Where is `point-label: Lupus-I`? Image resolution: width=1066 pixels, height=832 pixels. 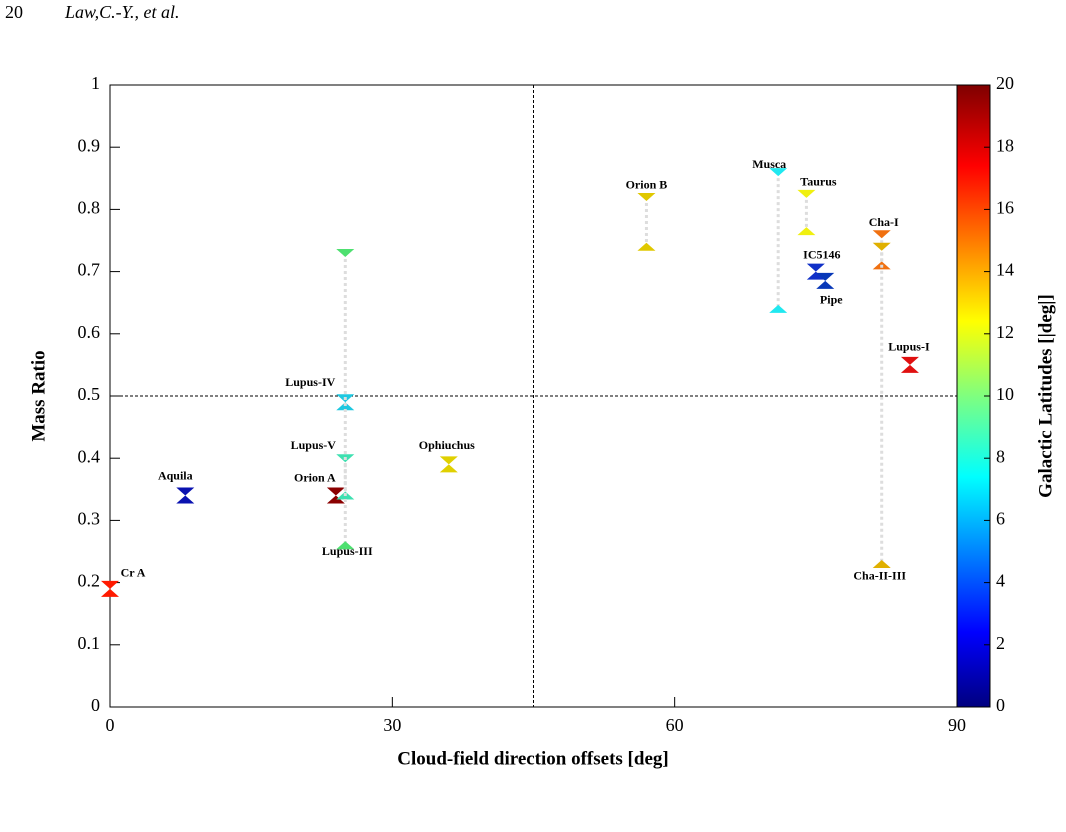
point-label: Lupus-I is located at coordinates (909, 347).